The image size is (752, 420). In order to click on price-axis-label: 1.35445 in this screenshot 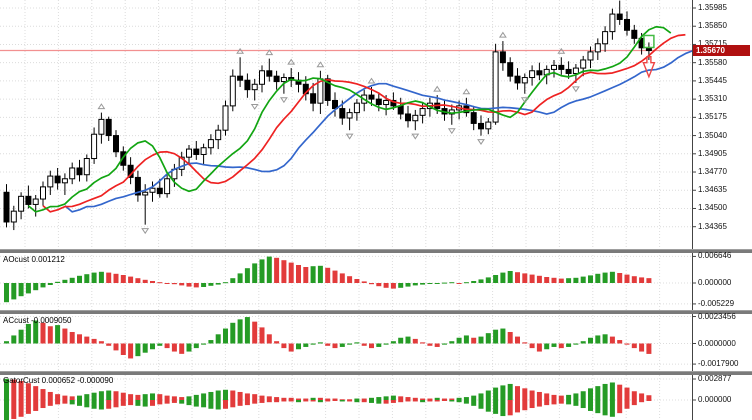, I will do `click(712, 80)`.